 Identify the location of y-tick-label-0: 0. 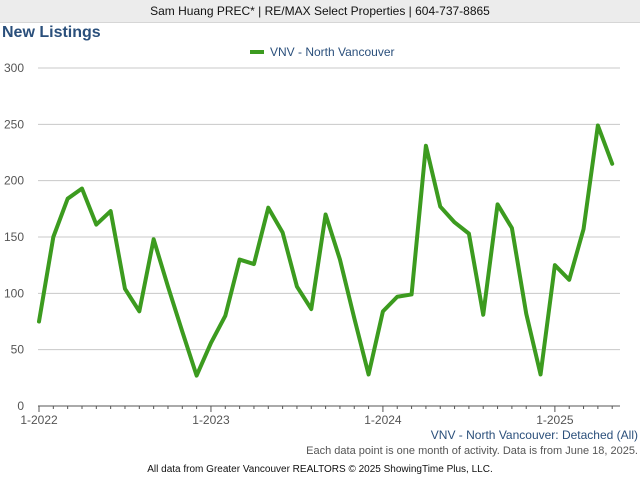
(20, 406).